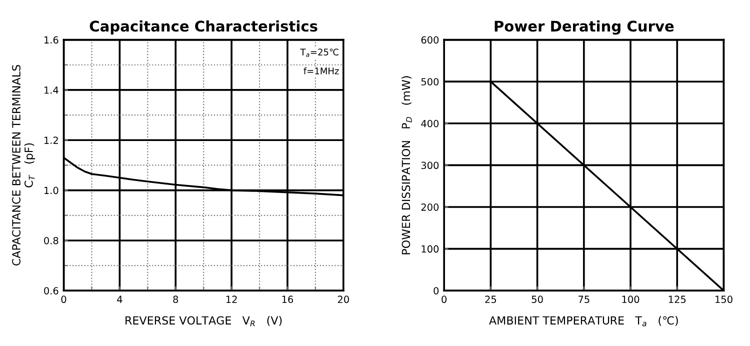  I want to click on y-tick-label: 100, so click(430, 249).